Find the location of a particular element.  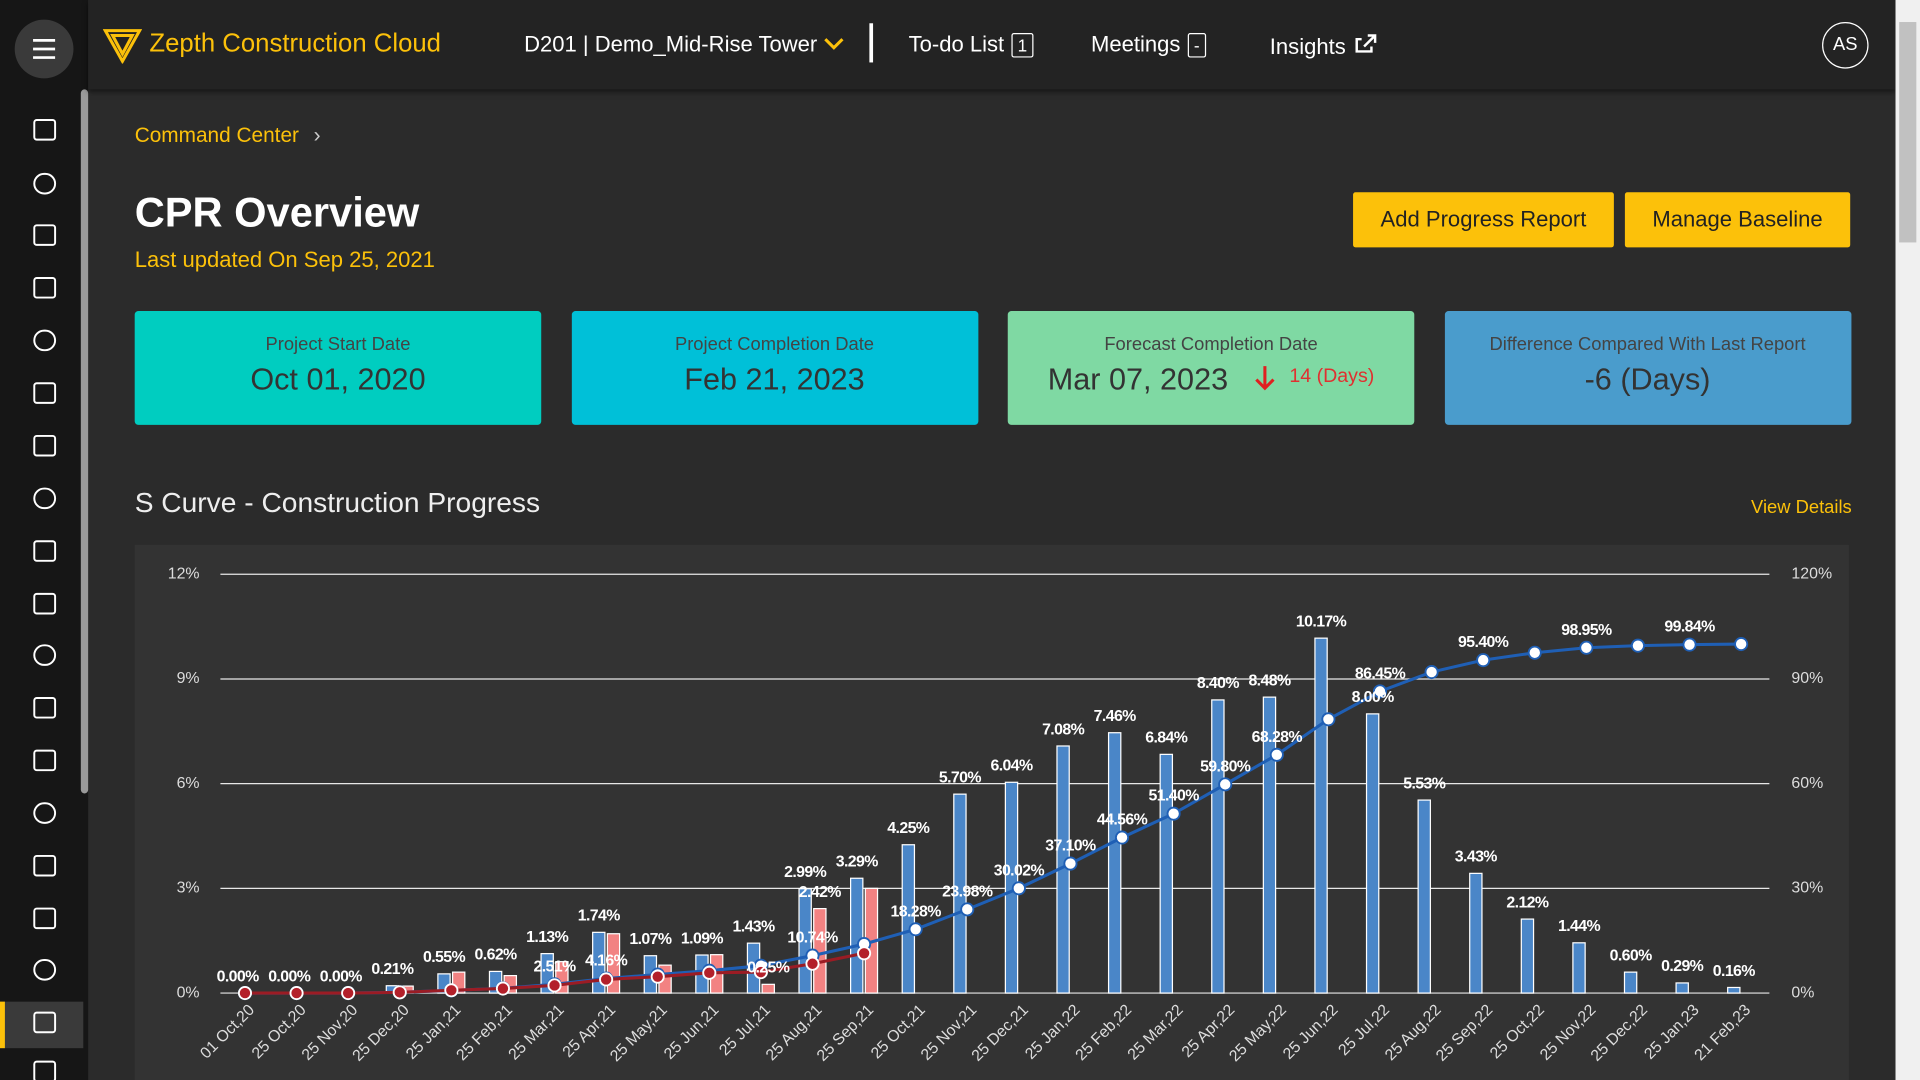

avatar: AS is located at coordinates (1845, 45).